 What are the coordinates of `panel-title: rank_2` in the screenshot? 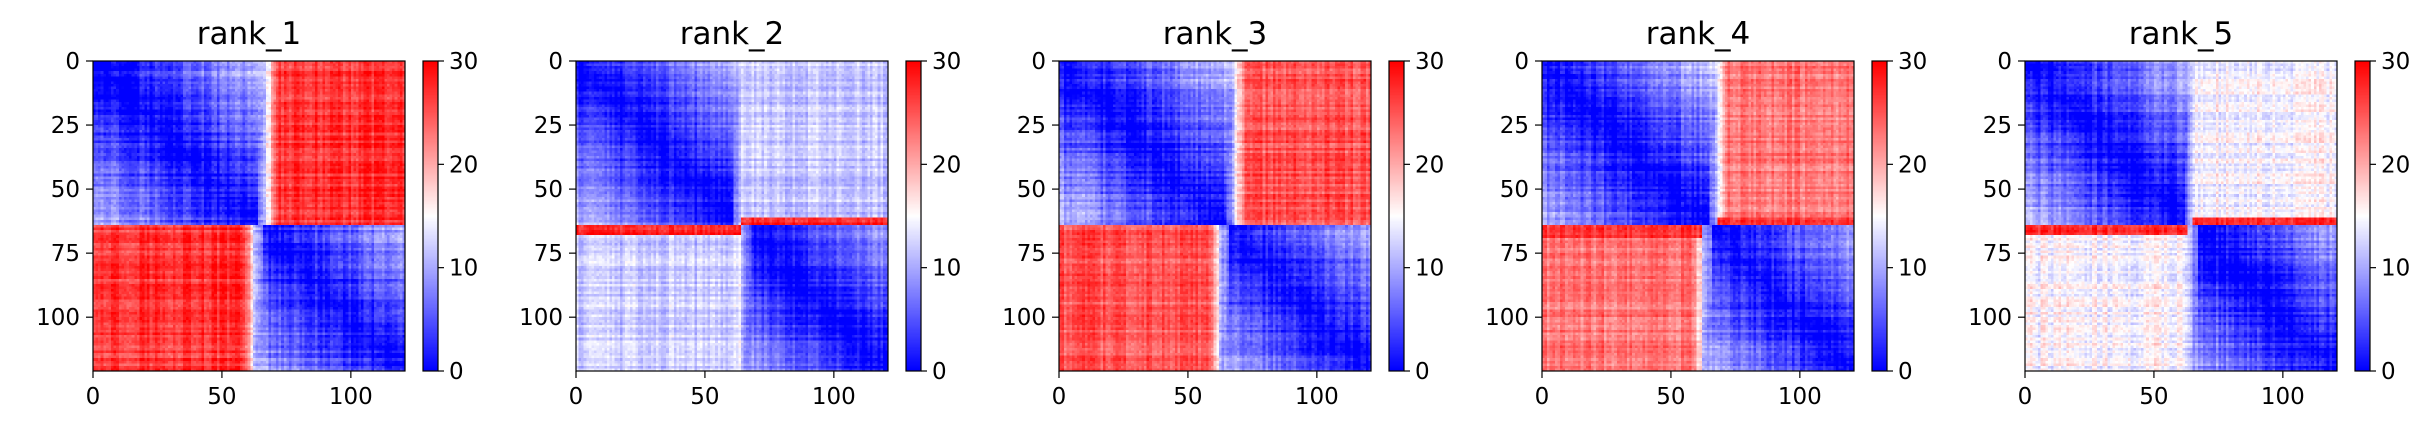 It's located at (732, 34).